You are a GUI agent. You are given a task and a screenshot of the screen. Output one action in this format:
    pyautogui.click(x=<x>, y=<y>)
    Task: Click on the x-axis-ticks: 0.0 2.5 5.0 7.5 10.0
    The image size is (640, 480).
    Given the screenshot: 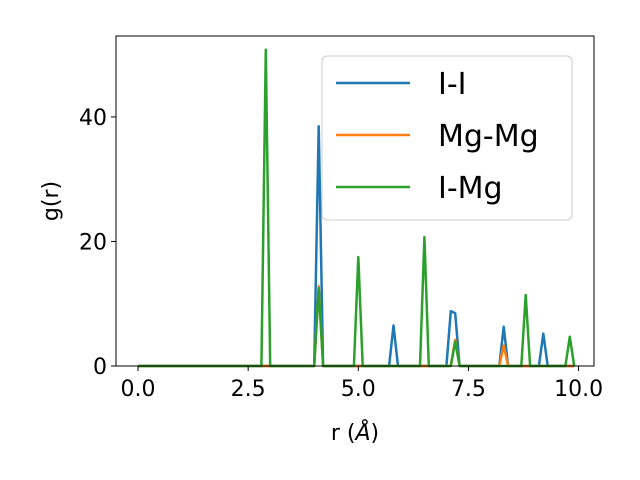 What is the action you would take?
    pyautogui.click(x=362, y=384)
    